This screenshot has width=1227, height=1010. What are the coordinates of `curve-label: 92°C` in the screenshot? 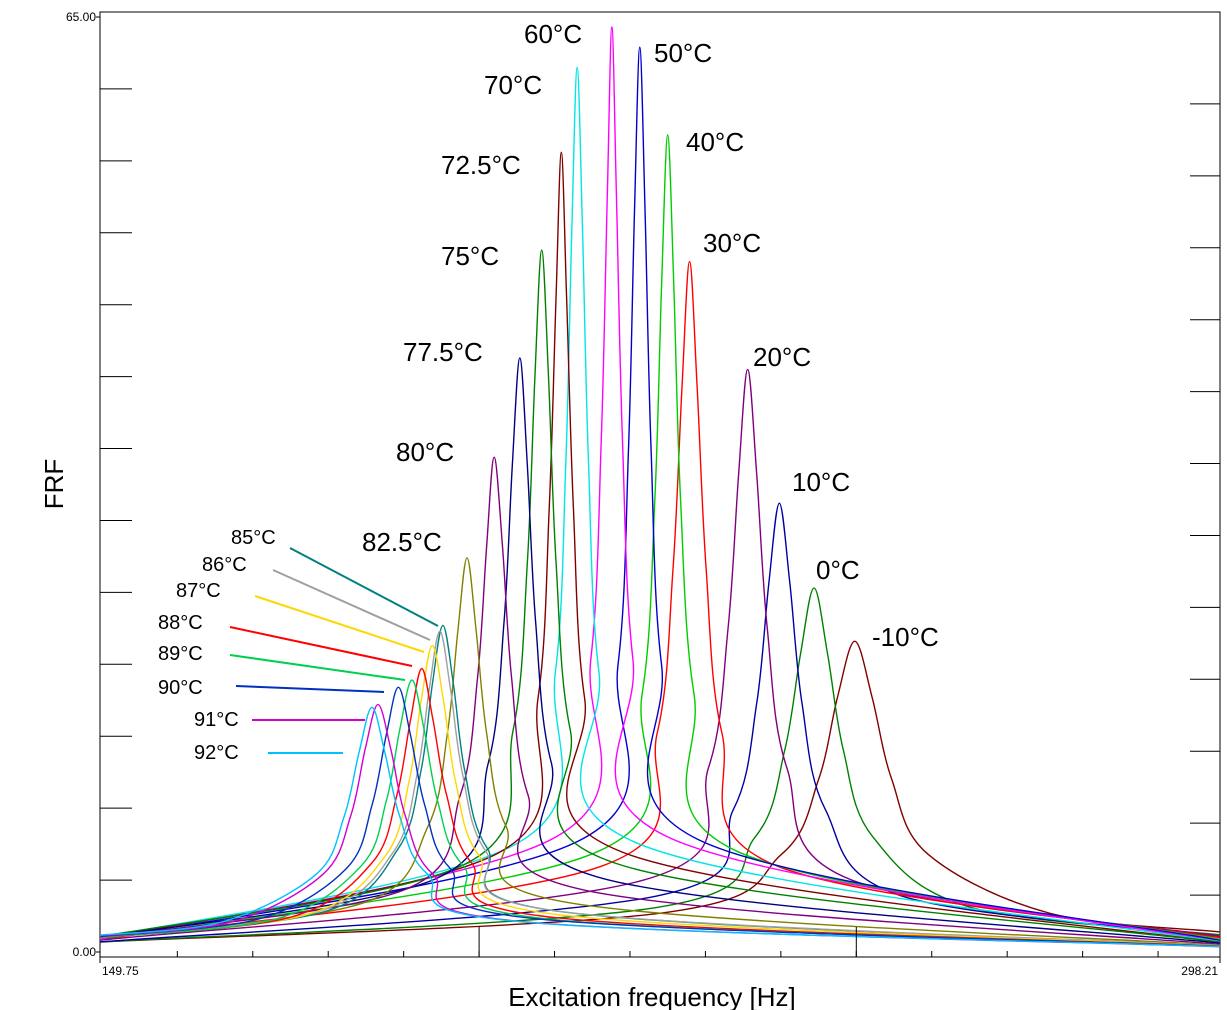 It's located at (216, 753).